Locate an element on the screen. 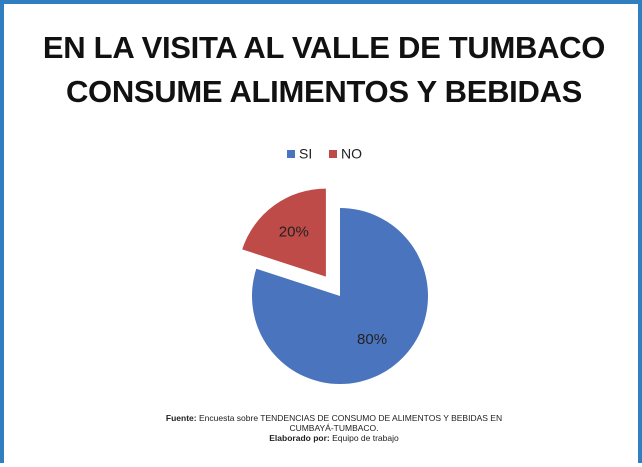 The image size is (642, 467). legend-label: SI is located at coordinates (305, 154).